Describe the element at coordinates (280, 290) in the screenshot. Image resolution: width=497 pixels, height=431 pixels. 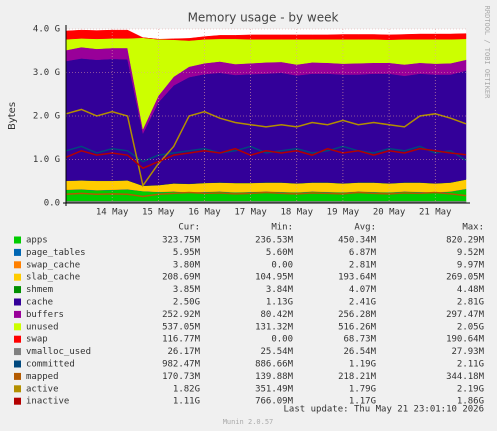
I see `legend-value: 3.84M` at that location.